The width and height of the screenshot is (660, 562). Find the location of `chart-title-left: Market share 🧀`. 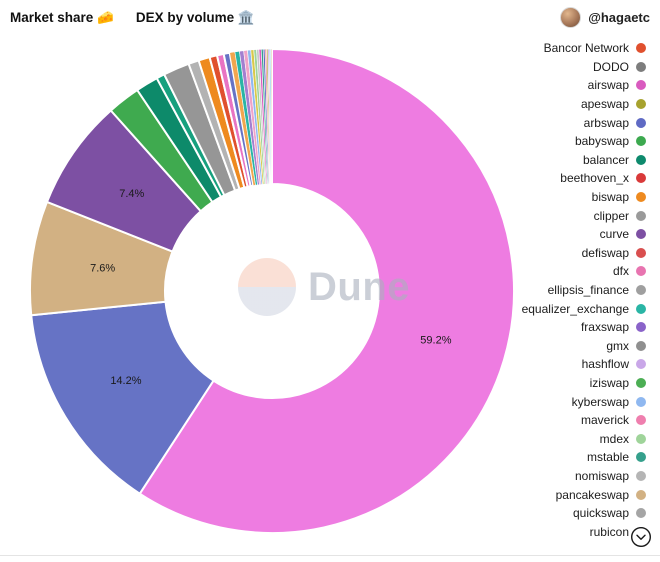

chart-title-left: Market share 🧀 is located at coordinates (62, 17).